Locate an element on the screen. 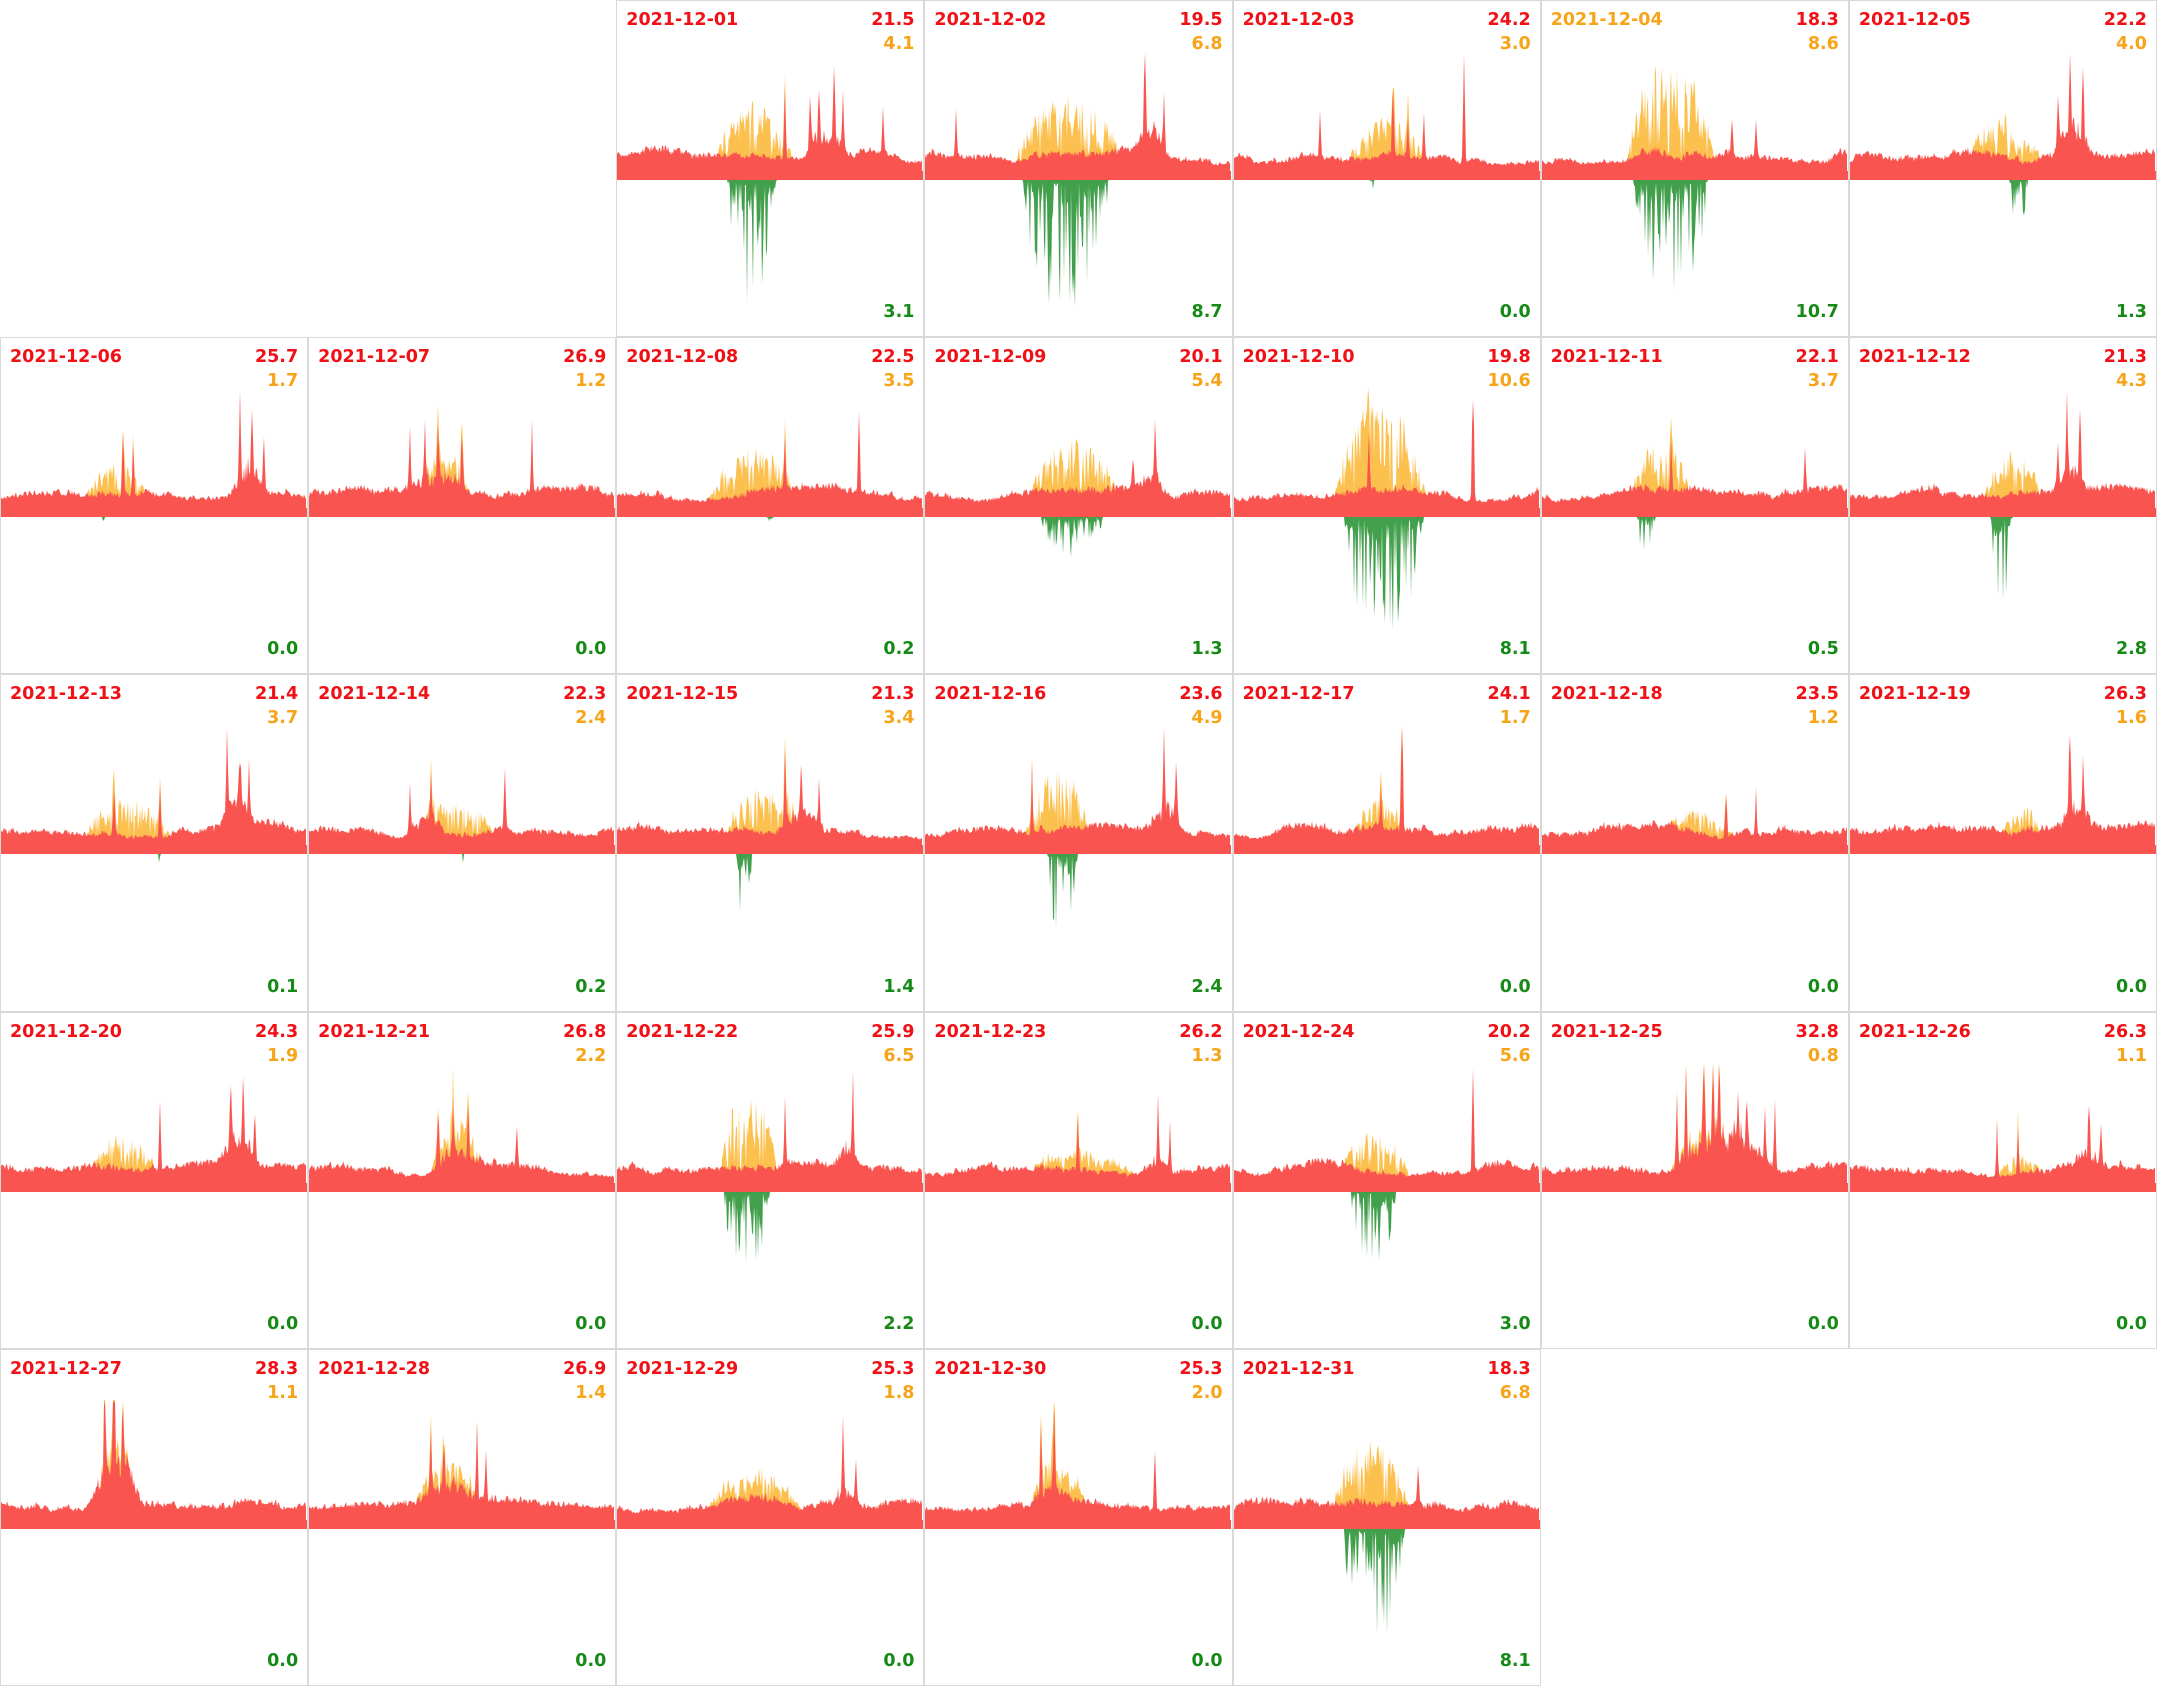  day-green-value: 0.2 is located at coordinates (591, 986).